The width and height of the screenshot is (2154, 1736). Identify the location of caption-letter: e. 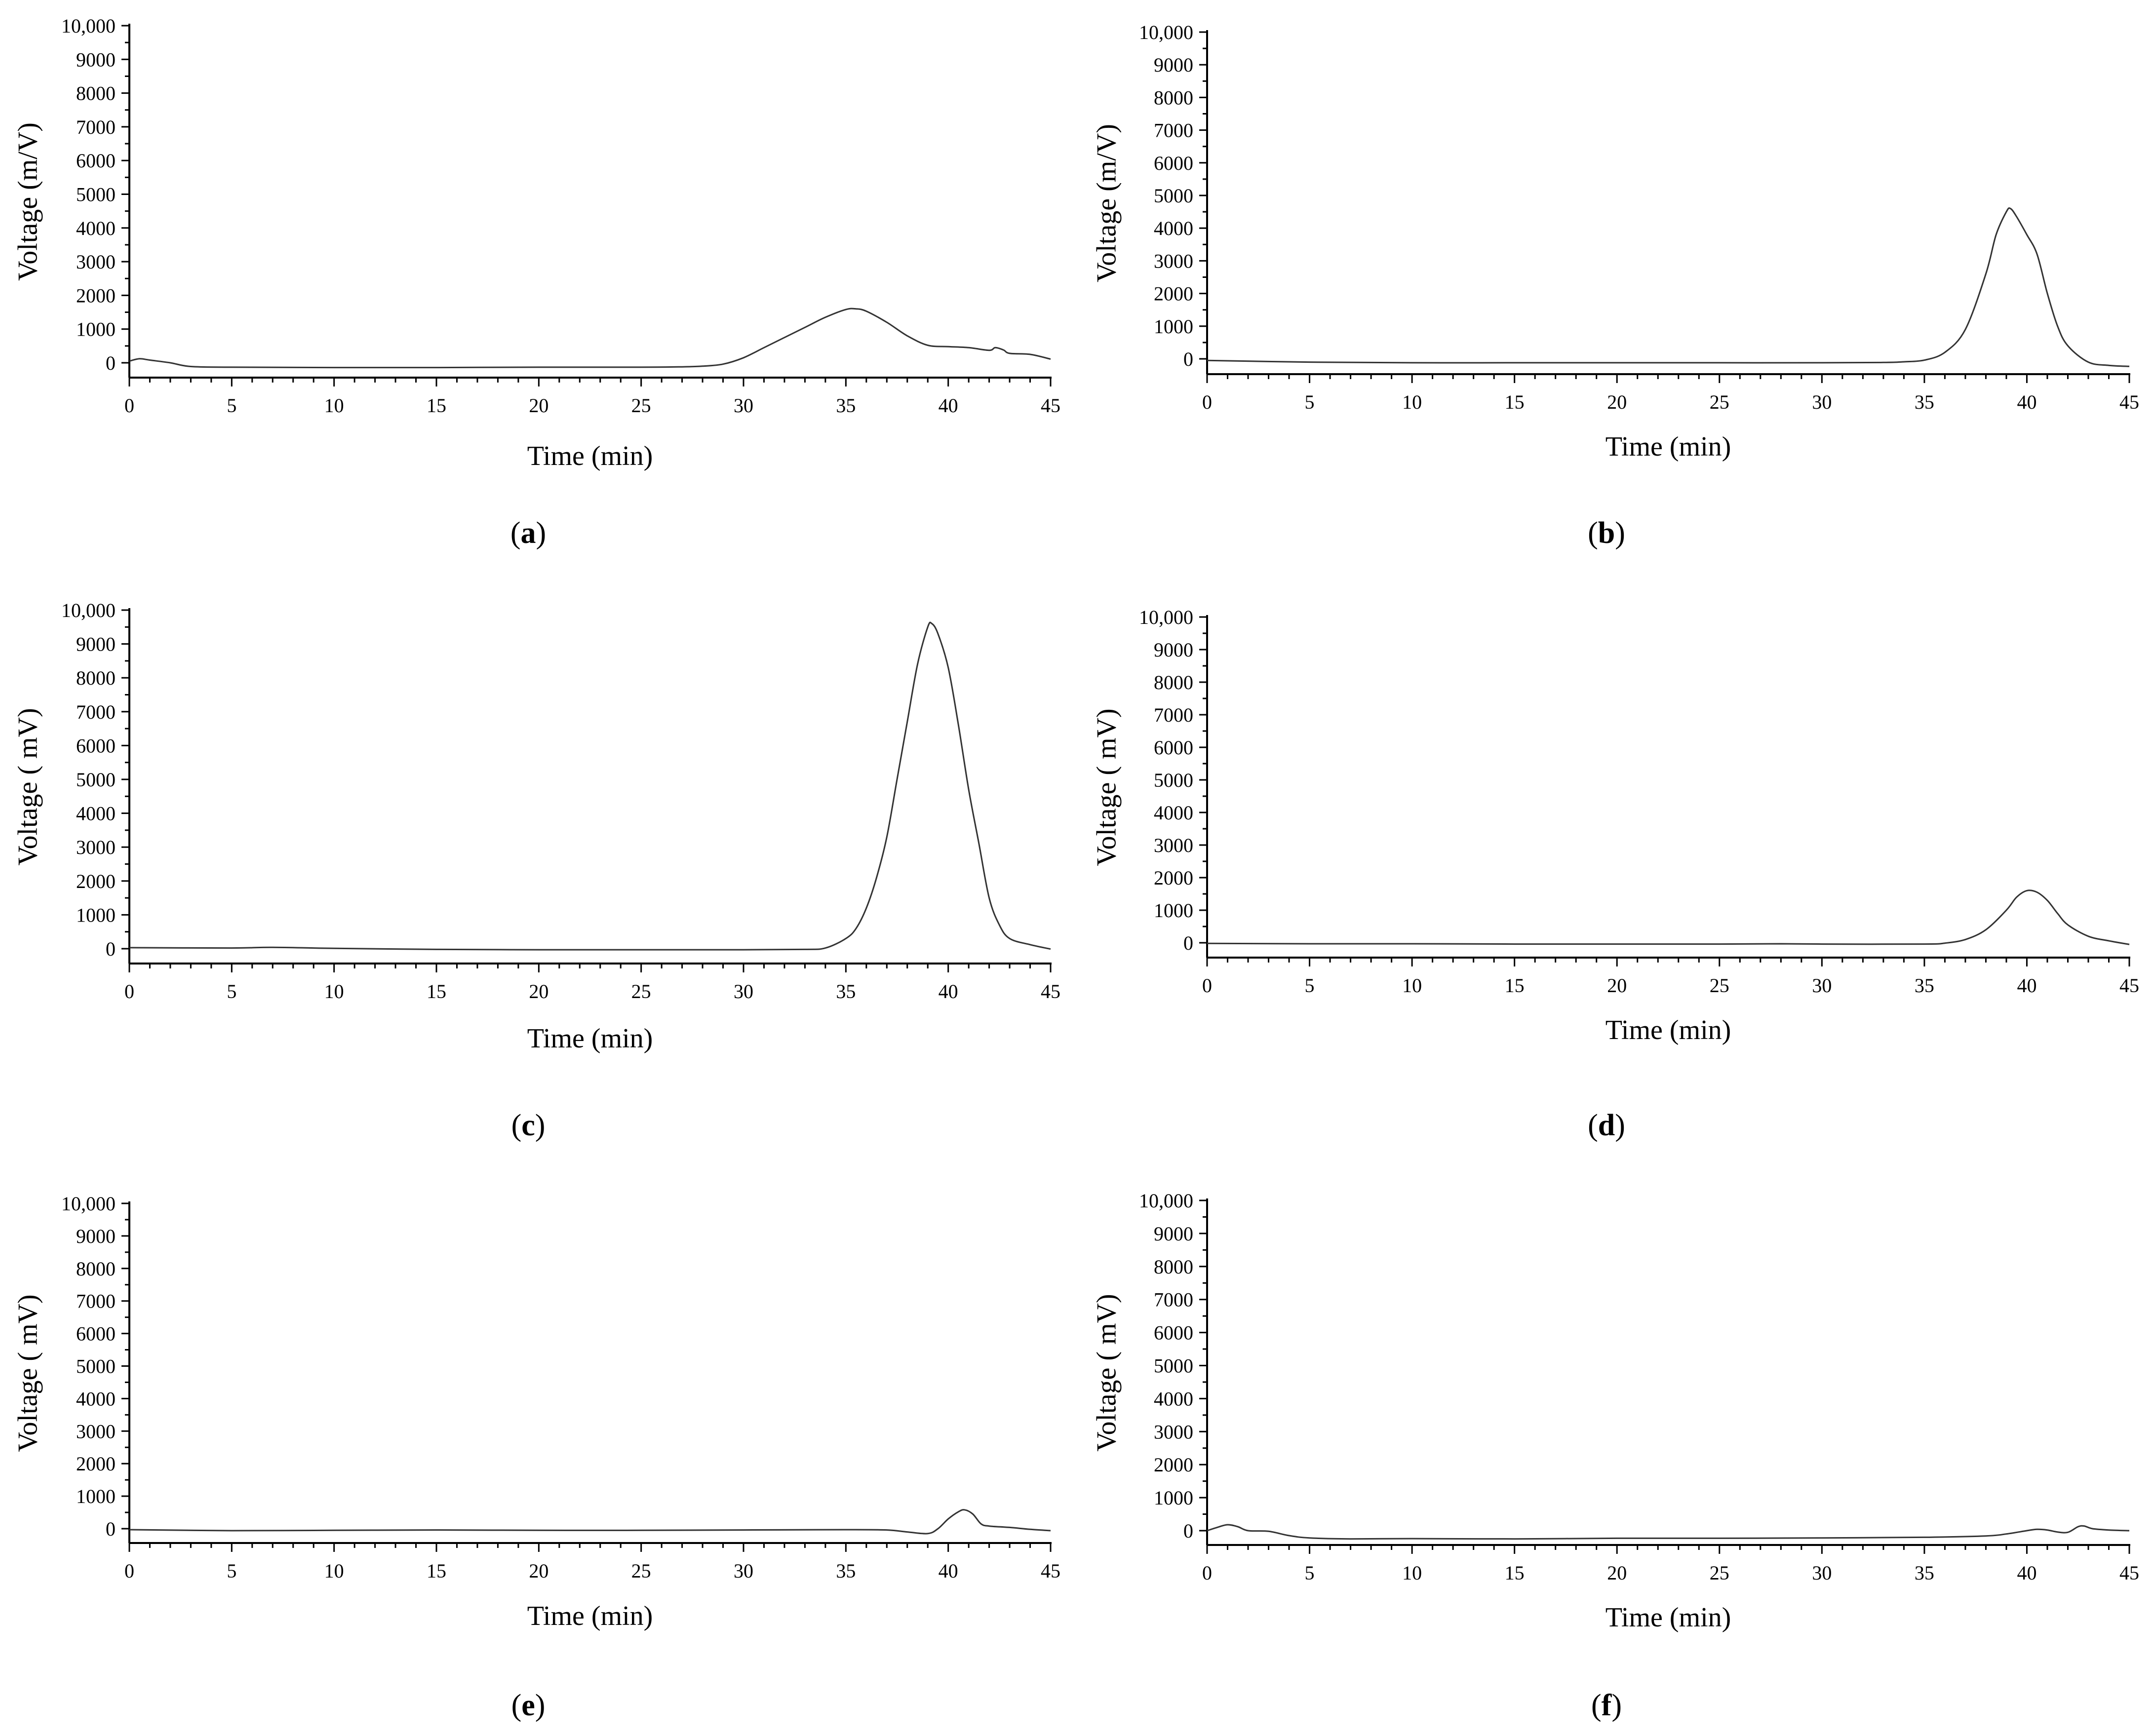
(528, 1705).